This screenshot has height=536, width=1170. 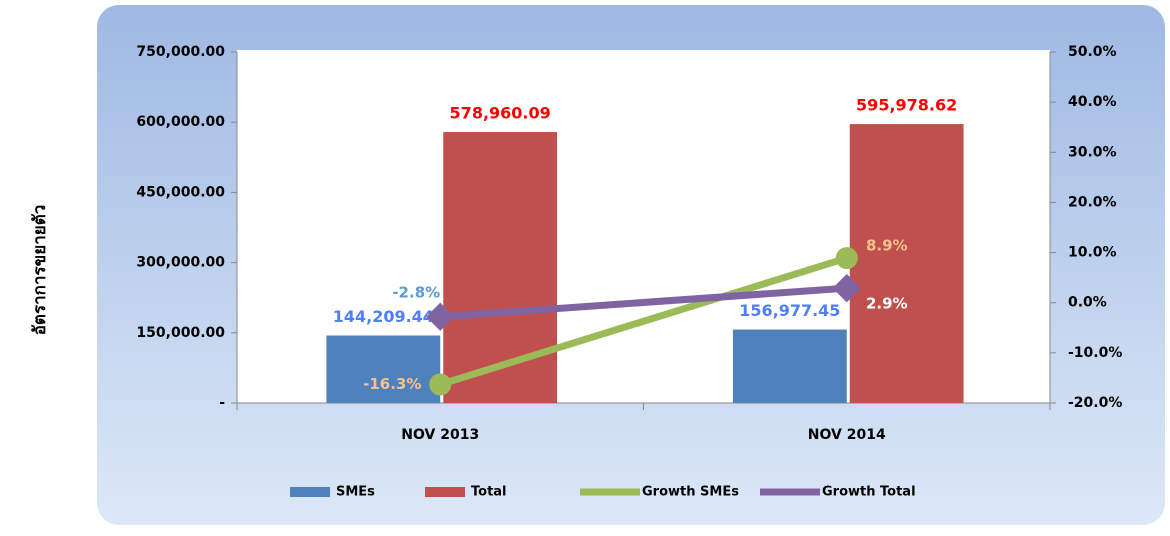 I want to click on y-tick-label: -, so click(x=222, y=403).